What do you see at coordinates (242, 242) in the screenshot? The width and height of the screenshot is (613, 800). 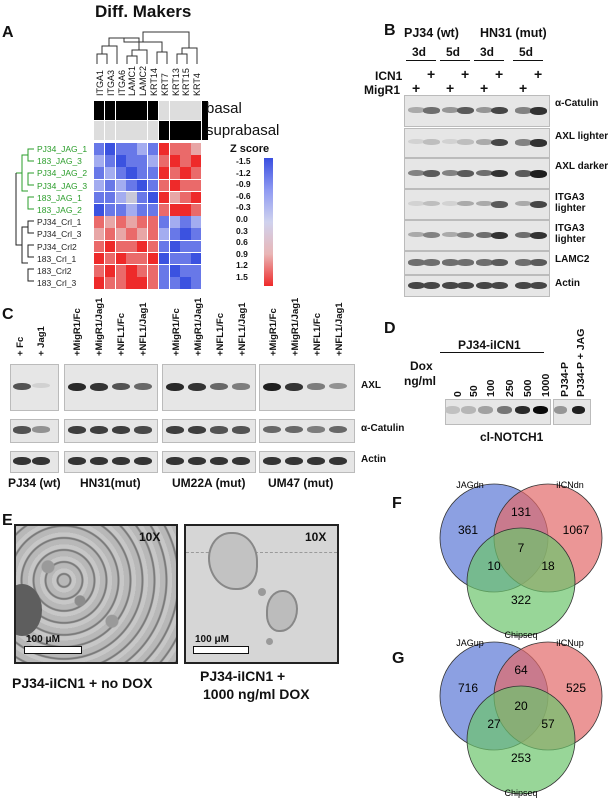 I see `zscore-tick: 0.6` at bounding box center [242, 242].